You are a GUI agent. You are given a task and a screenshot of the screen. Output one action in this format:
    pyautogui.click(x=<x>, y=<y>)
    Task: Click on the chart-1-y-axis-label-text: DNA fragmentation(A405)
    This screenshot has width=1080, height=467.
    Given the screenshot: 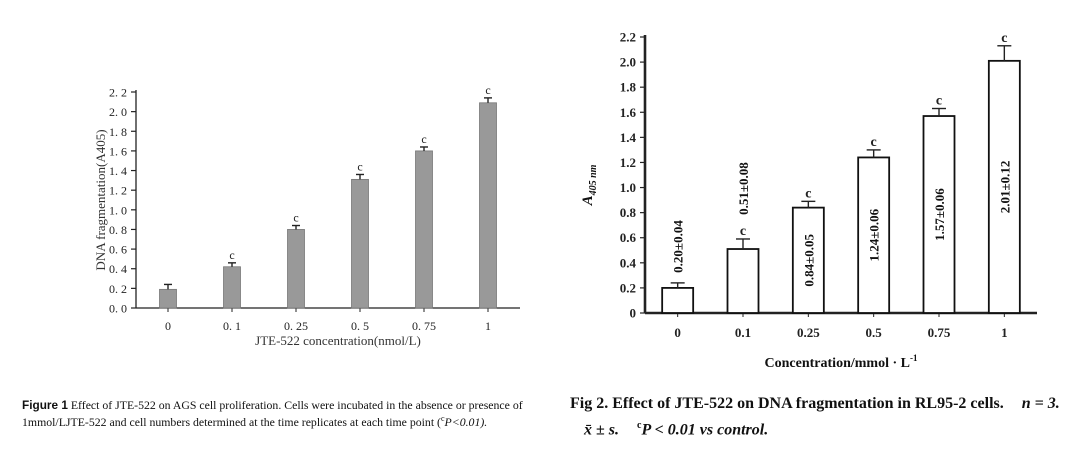 What is the action you would take?
    pyautogui.click(x=100, y=199)
    